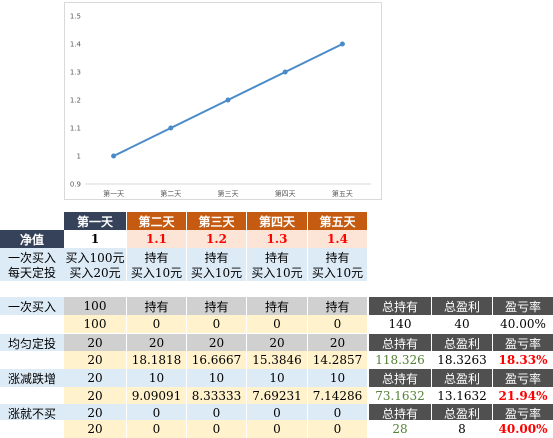  I want to click on group2-buy-day1: 20, so click(95, 378).